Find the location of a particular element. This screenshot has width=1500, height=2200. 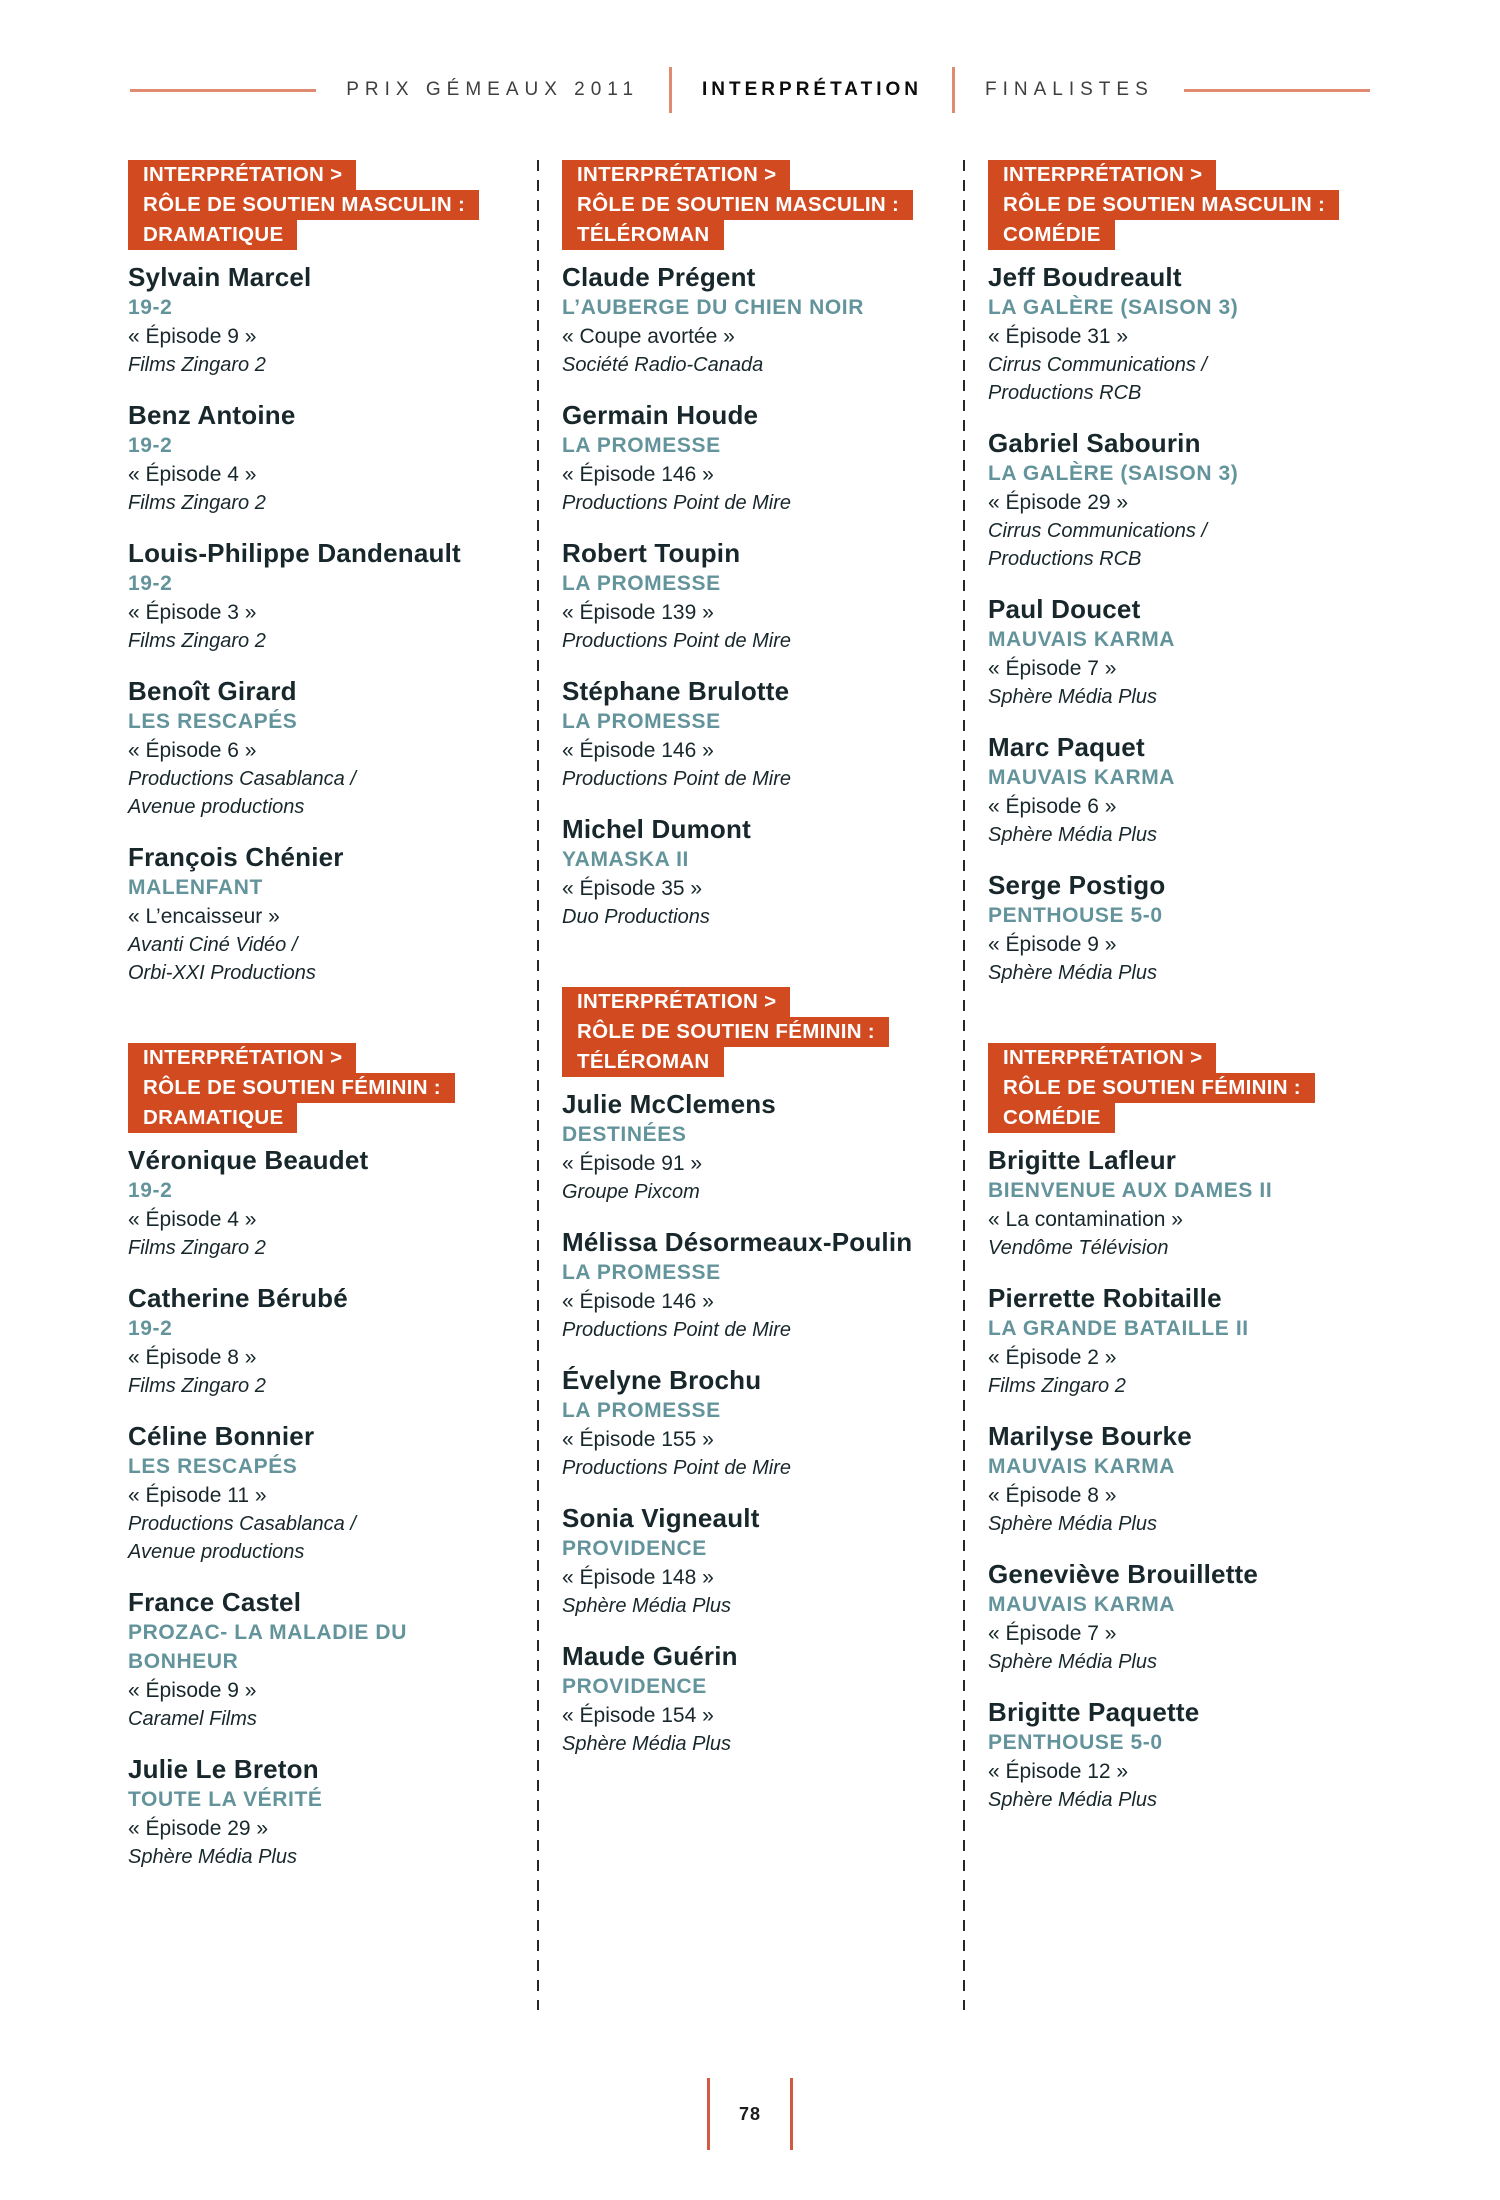

episode-title: « Épisode 91 » is located at coordinates (632, 1163).